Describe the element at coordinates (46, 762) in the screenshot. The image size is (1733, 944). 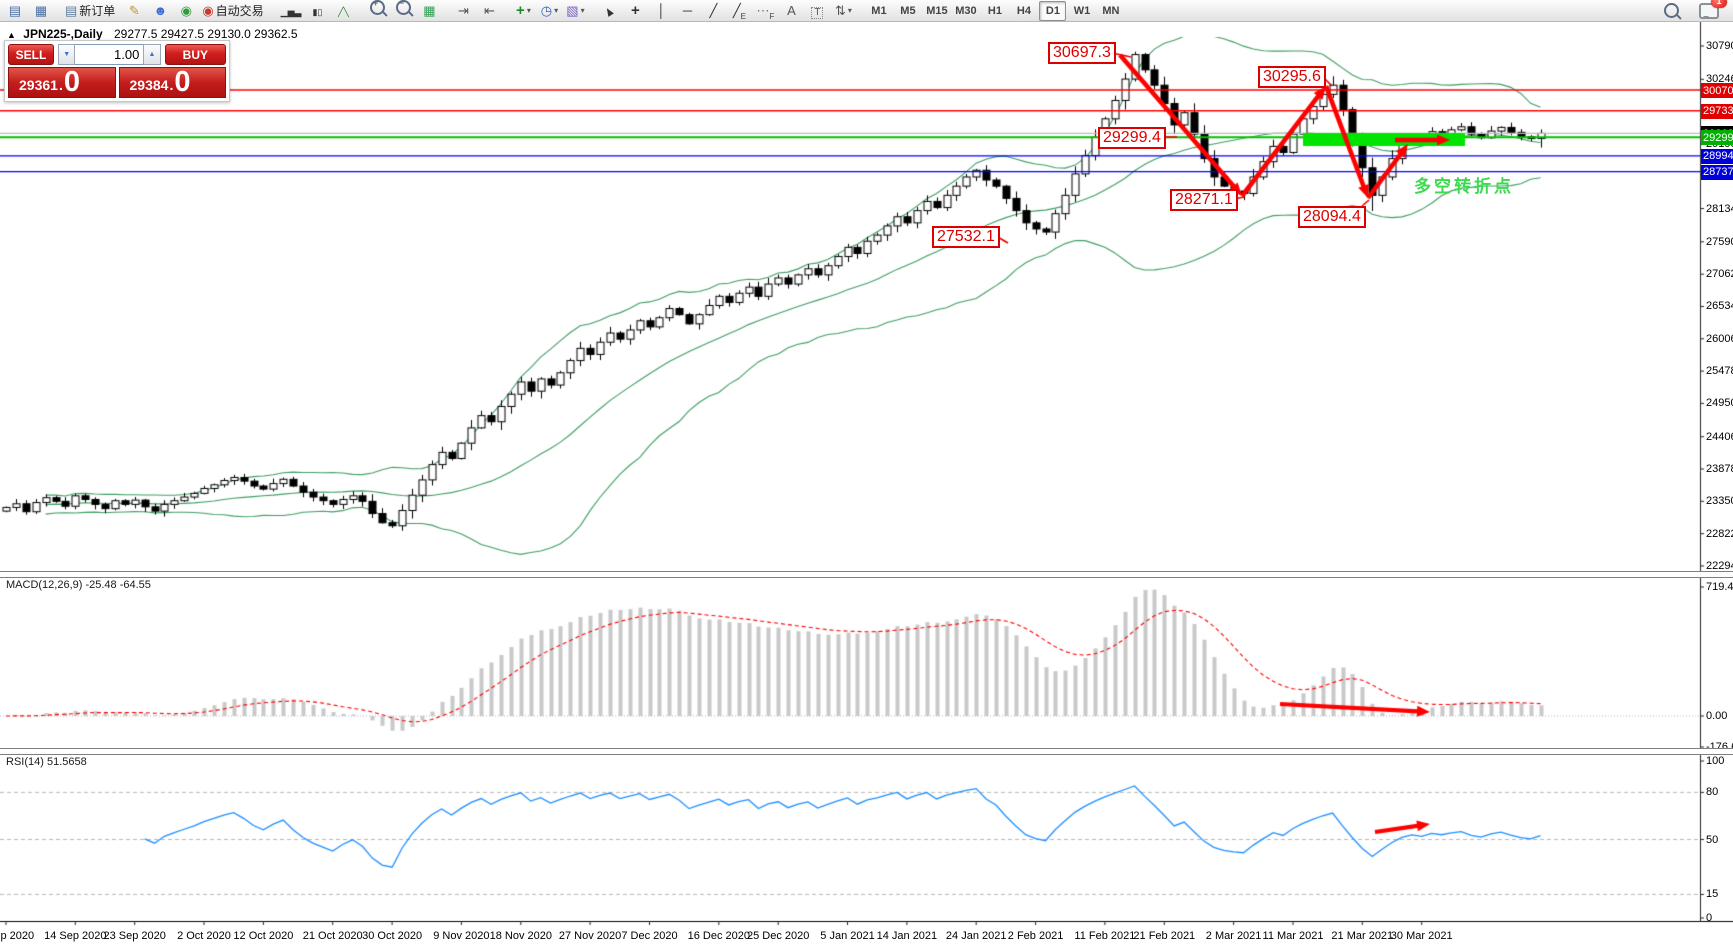
I see `rsi-label: RSI(14) 51.5658` at that location.